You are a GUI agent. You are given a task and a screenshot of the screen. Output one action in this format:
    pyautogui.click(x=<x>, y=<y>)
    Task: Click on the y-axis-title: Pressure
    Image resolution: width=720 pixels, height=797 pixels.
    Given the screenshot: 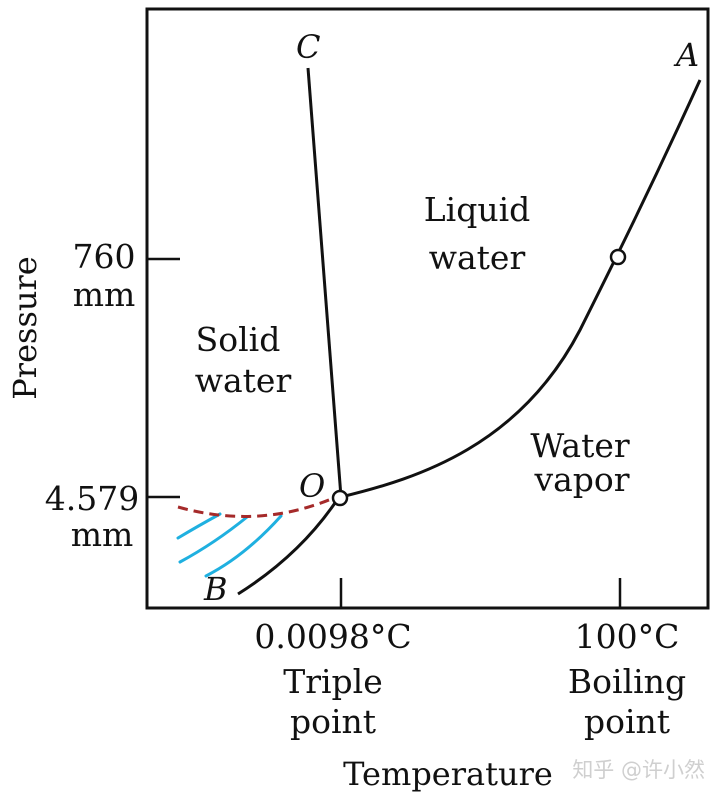 What is the action you would take?
    pyautogui.click(x=25, y=327)
    